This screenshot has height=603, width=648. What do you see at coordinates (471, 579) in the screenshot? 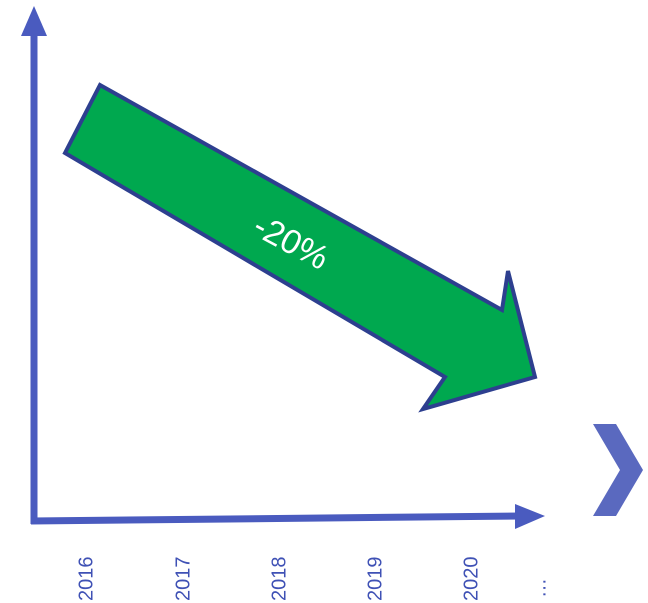
I see `tick-label-2020: 2020` at bounding box center [471, 579].